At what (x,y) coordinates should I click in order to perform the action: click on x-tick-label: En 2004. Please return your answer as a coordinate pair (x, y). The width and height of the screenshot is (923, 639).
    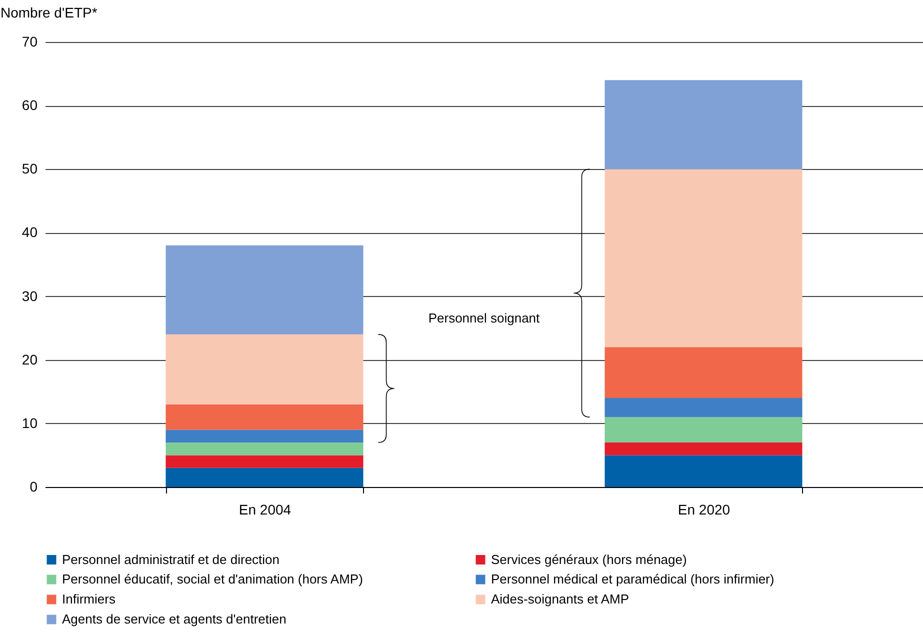
    Looking at the image, I should click on (265, 510).